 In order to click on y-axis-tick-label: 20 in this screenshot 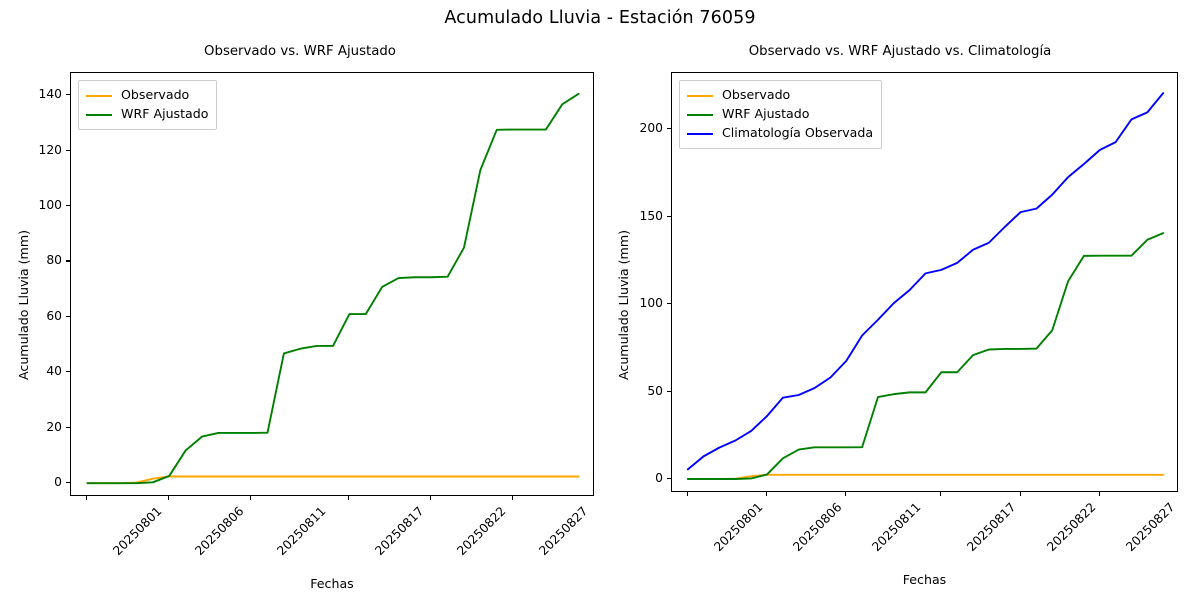, I will do `click(54, 426)`.